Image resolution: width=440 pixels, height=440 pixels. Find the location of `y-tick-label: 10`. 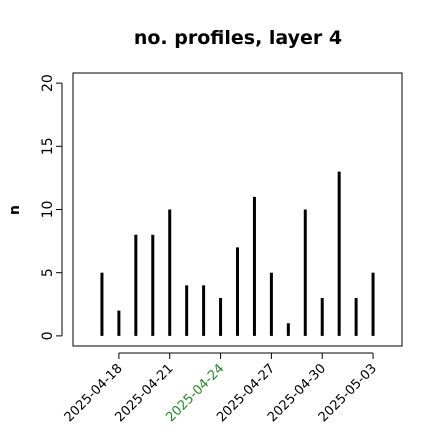

y-tick-label: 10 is located at coordinates (48, 210).